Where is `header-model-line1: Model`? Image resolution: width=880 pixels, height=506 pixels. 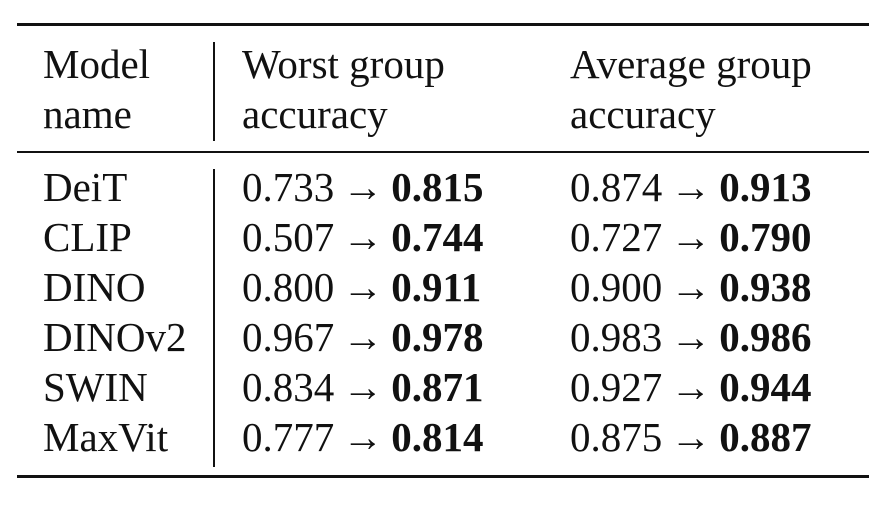 header-model-line1: Model is located at coordinates (97, 64).